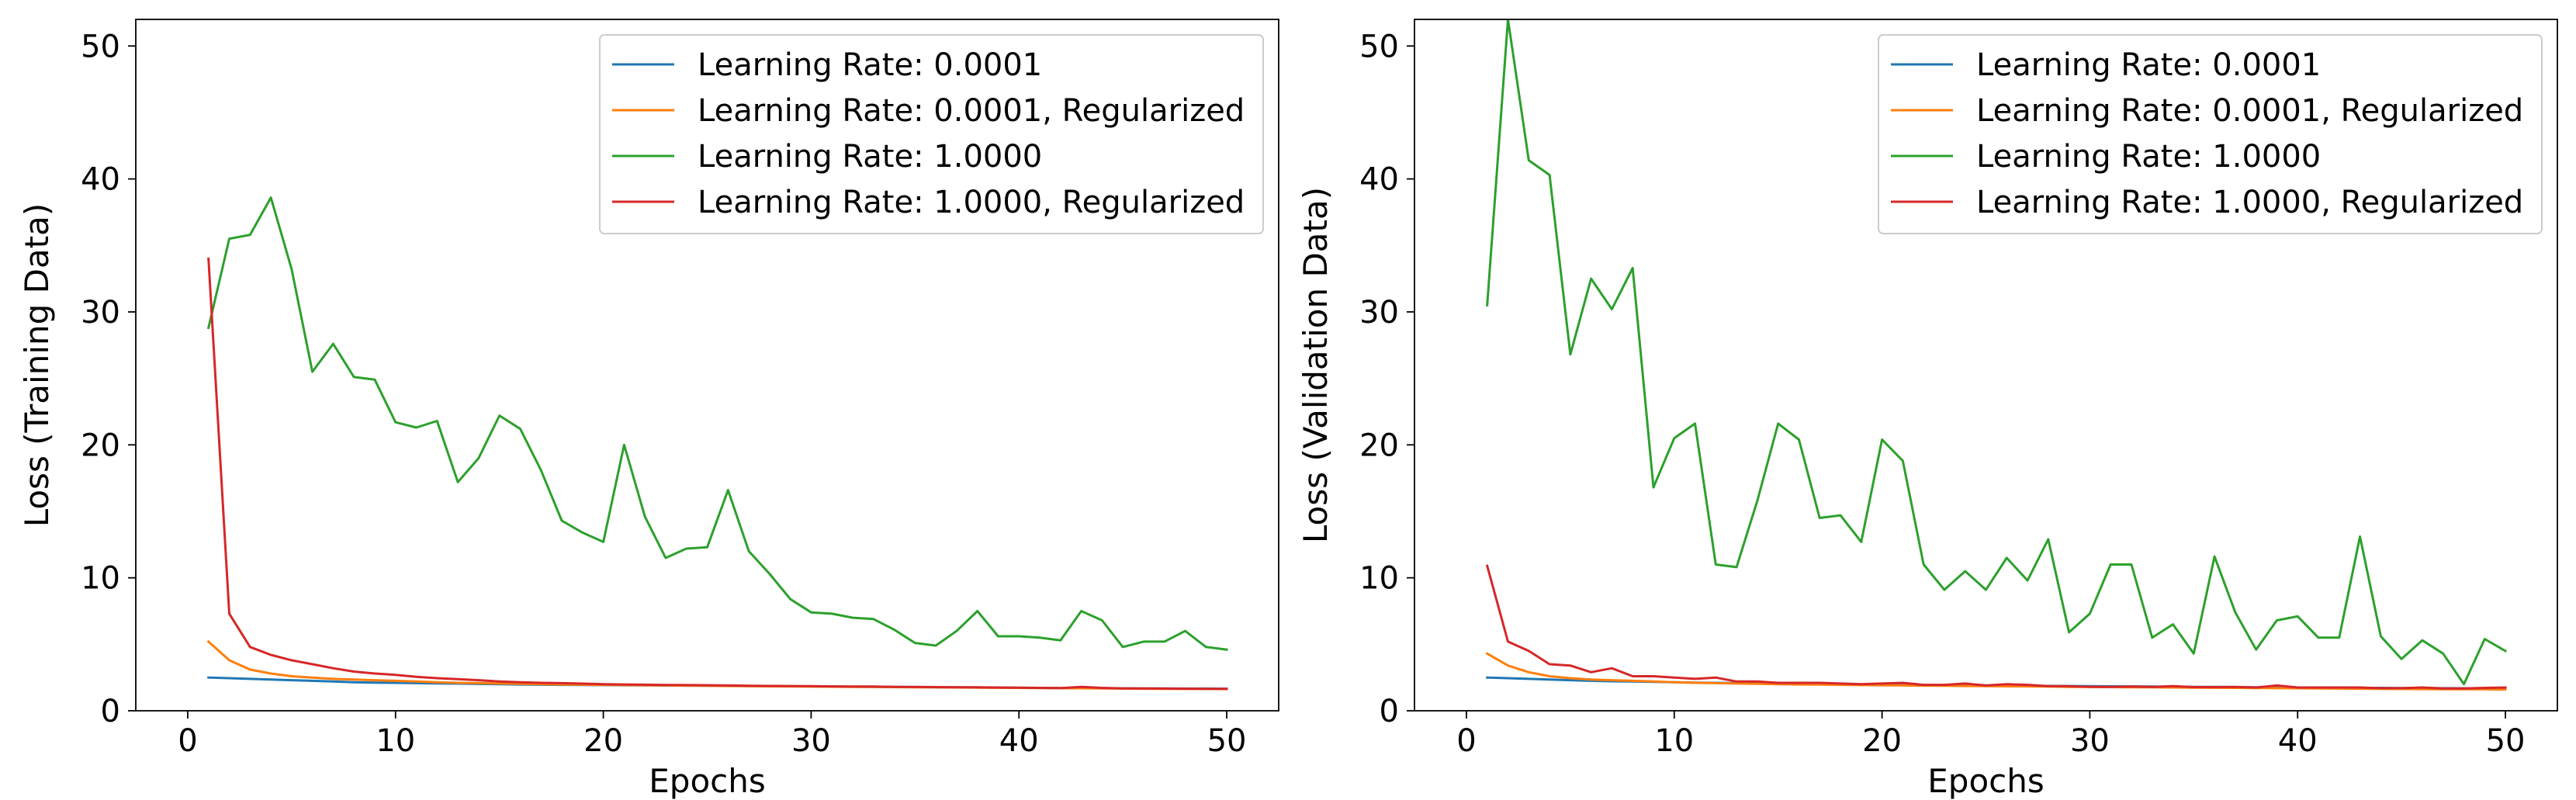  What do you see at coordinates (37, 365) in the screenshot?
I see `y-axis-label: Loss (Training Data)` at bounding box center [37, 365].